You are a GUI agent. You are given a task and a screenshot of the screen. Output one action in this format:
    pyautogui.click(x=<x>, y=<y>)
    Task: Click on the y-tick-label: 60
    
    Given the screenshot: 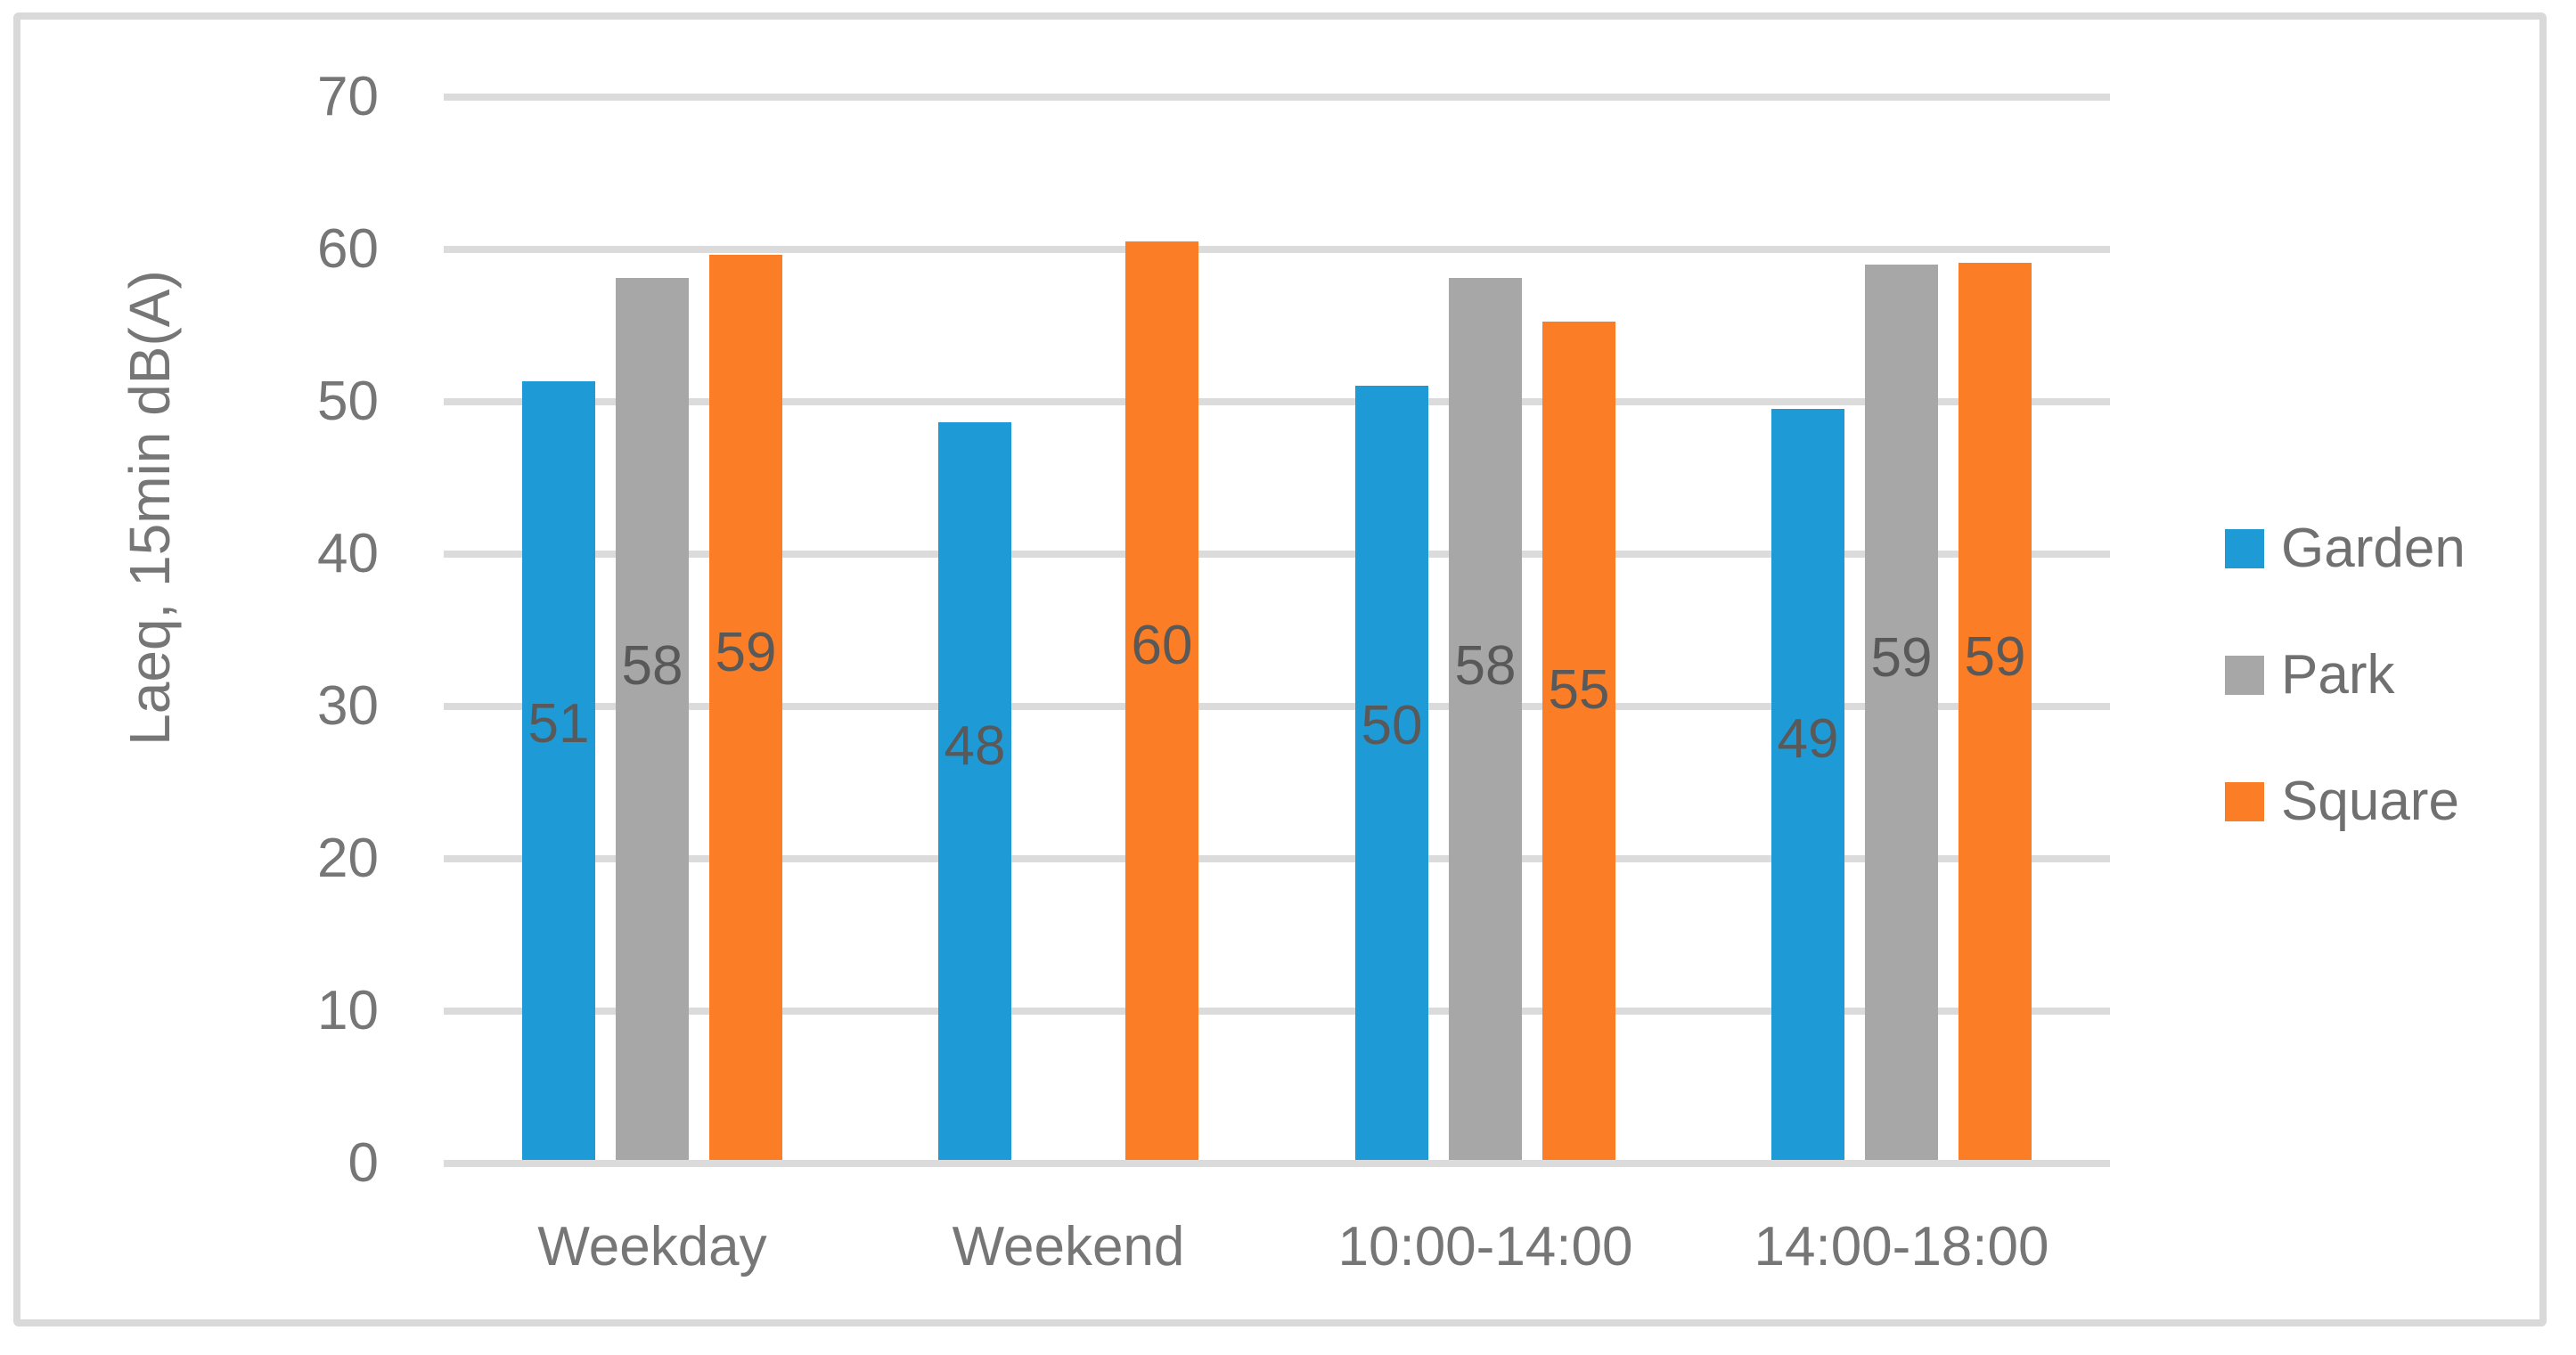 What is the action you would take?
    pyautogui.click(x=348, y=249)
    